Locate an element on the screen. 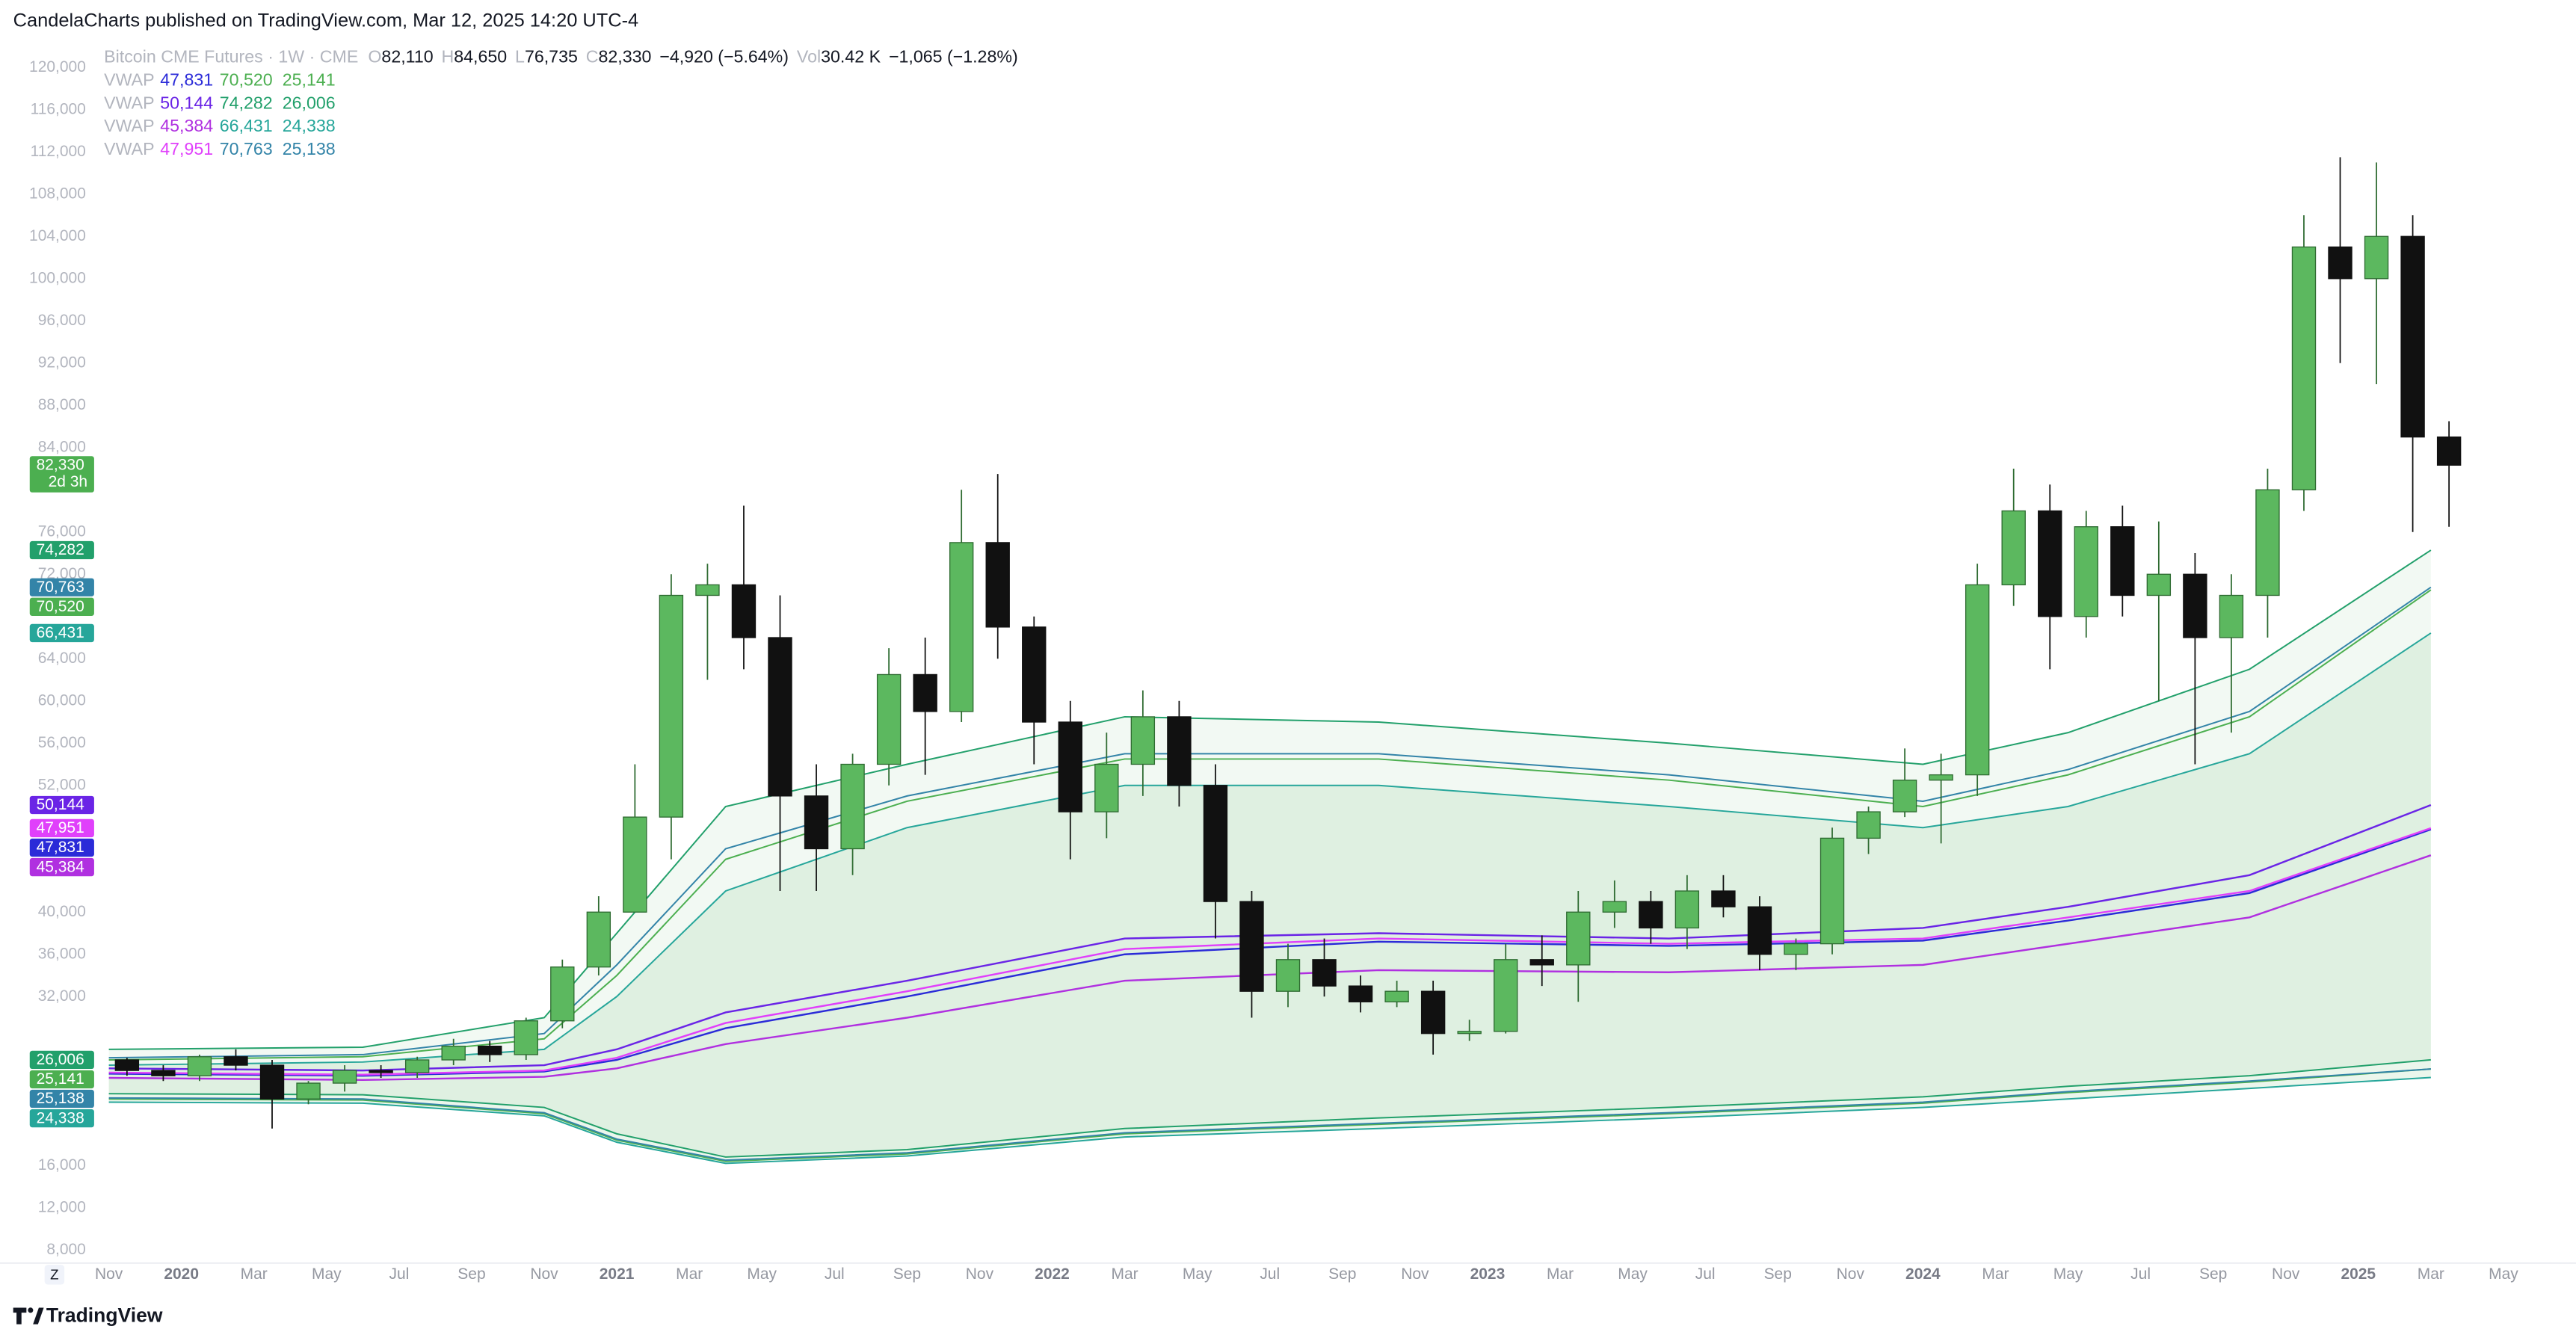 The height and width of the screenshot is (1332, 2576). y-tick-label: 72,000 is located at coordinates (62, 574).